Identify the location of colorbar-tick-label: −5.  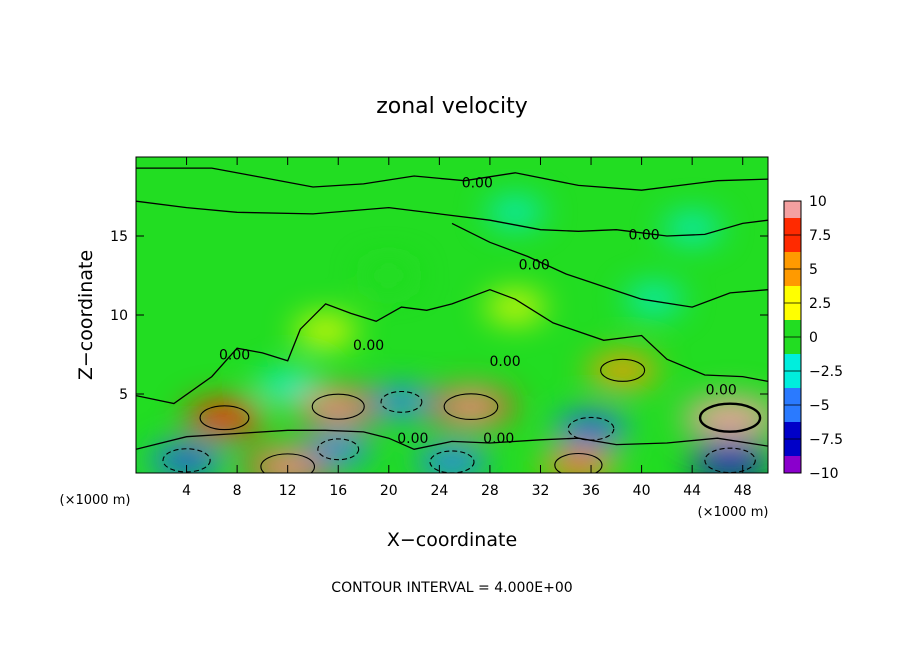
(819, 406).